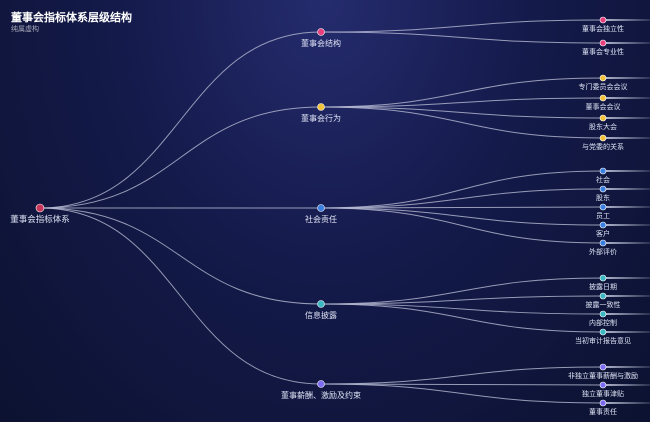  I want to click on leaf-label: 董事会独立性, so click(603, 28).